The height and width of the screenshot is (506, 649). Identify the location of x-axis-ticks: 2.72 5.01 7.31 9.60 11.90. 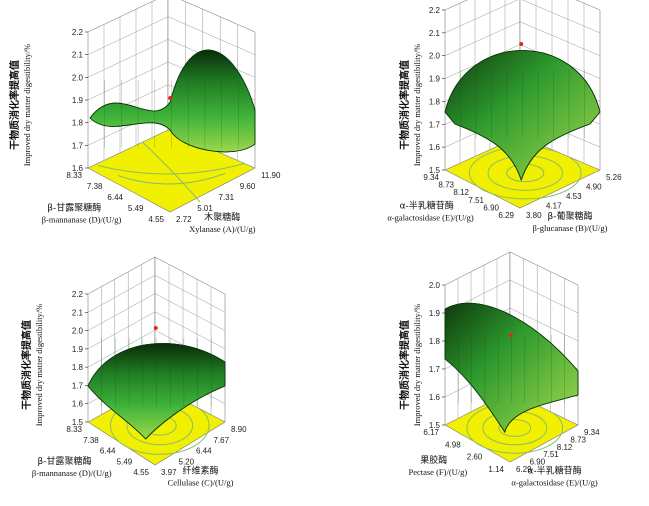
(228, 197).